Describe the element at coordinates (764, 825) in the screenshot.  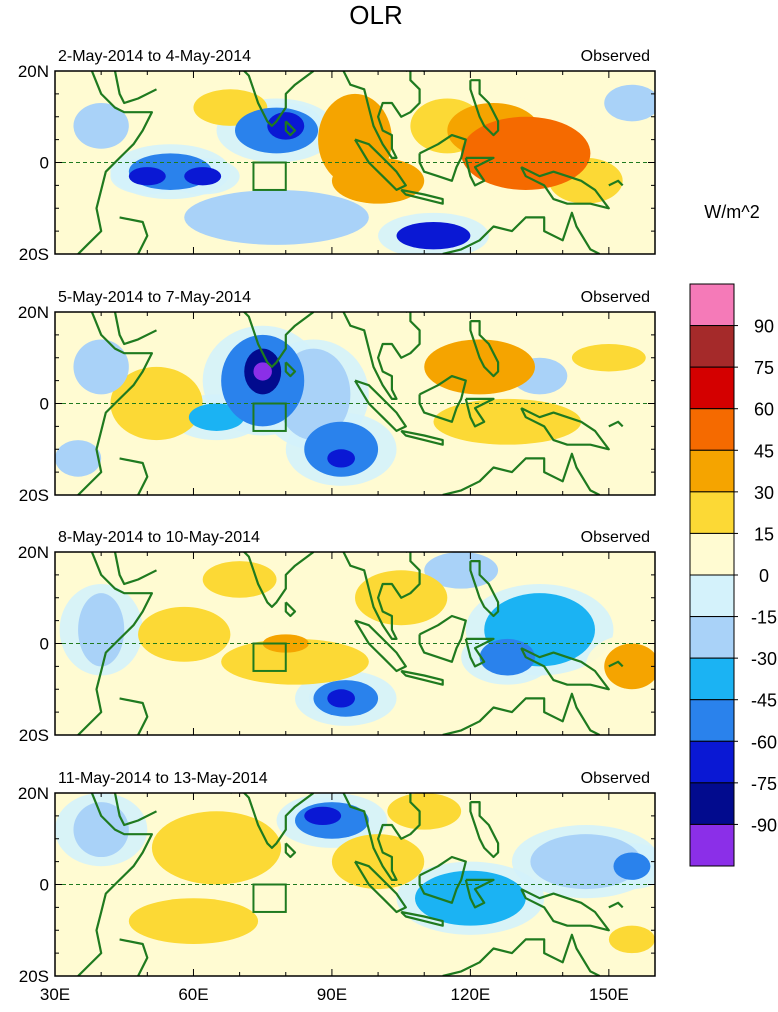
I see `colorbar-tick-label: -90` at that location.